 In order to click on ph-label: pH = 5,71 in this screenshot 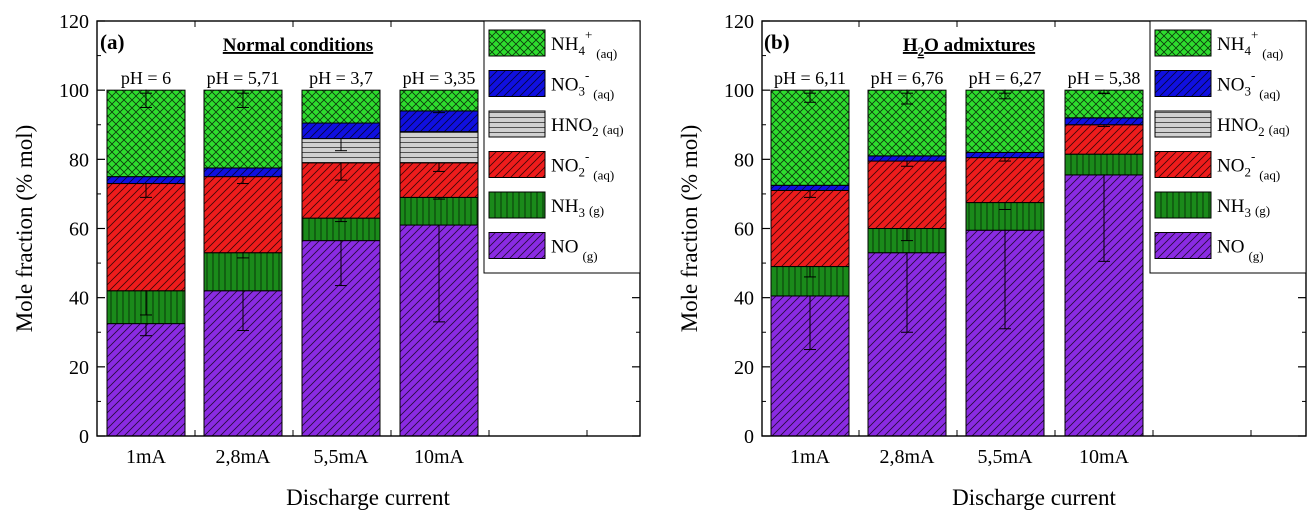, I will do `click(243, 78)`.